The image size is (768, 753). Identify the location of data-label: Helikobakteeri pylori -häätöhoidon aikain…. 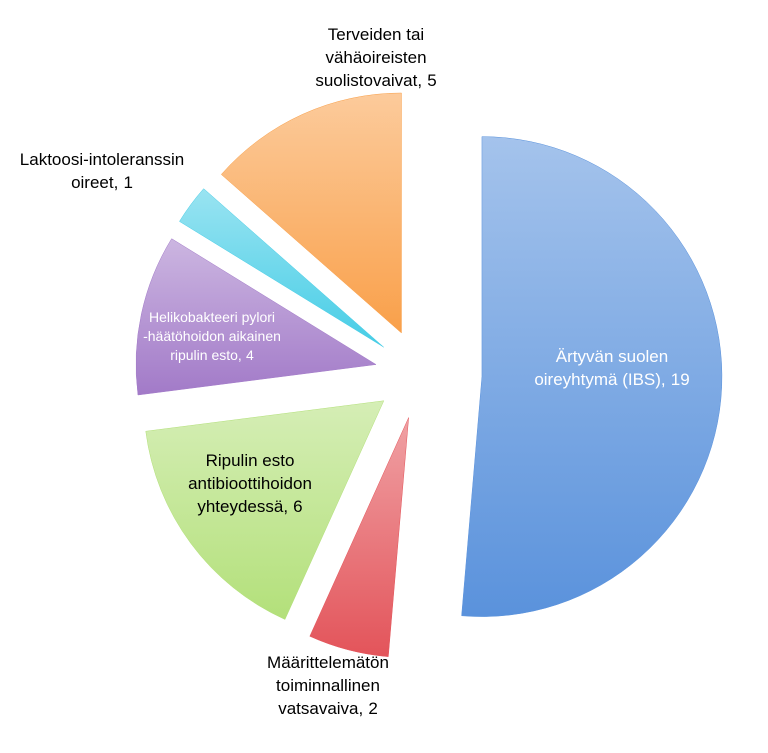
(212, 336).